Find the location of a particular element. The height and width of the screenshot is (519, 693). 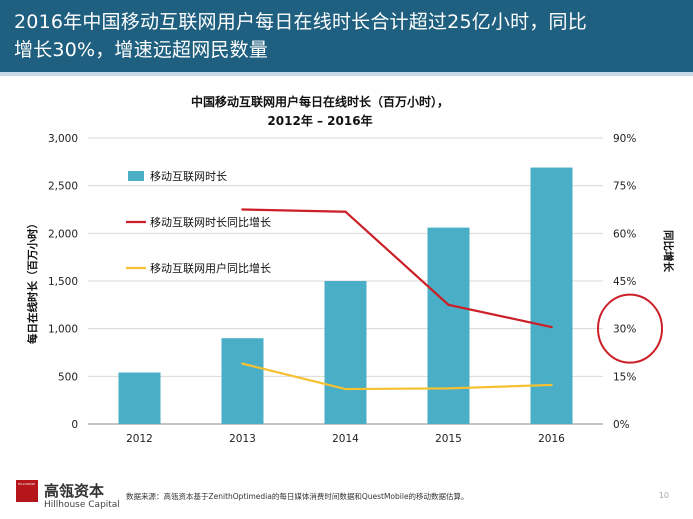

y-tick-label-right: 60% is located at coordinates (624, 234).